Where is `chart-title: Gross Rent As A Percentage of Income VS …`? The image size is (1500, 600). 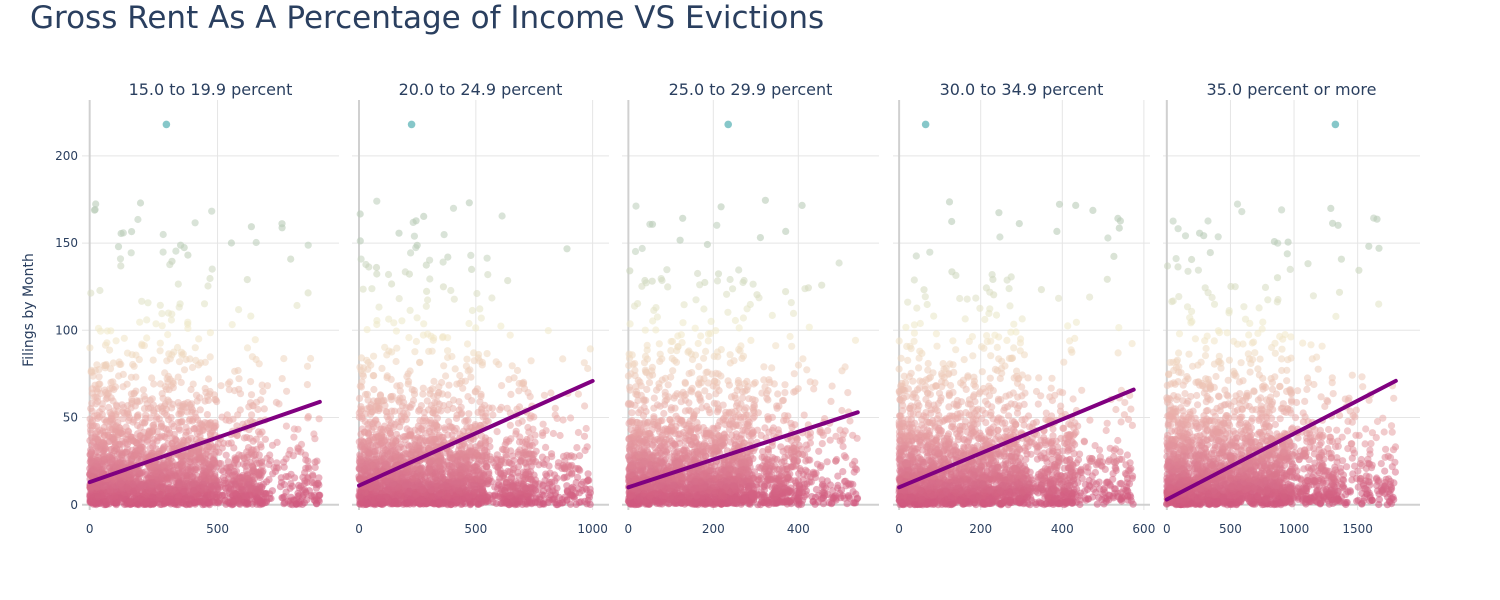
chart-title: Gross Rent As A Percentage of Income VS … is located at coordinates (427, 18).